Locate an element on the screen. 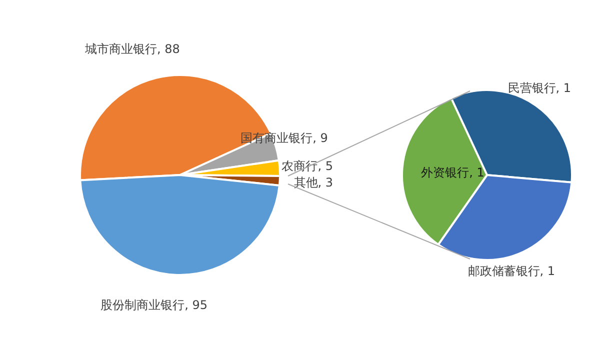 This screenshot has height=359, width=604. slice-label: 其他 is located at coordinates (306, 182).